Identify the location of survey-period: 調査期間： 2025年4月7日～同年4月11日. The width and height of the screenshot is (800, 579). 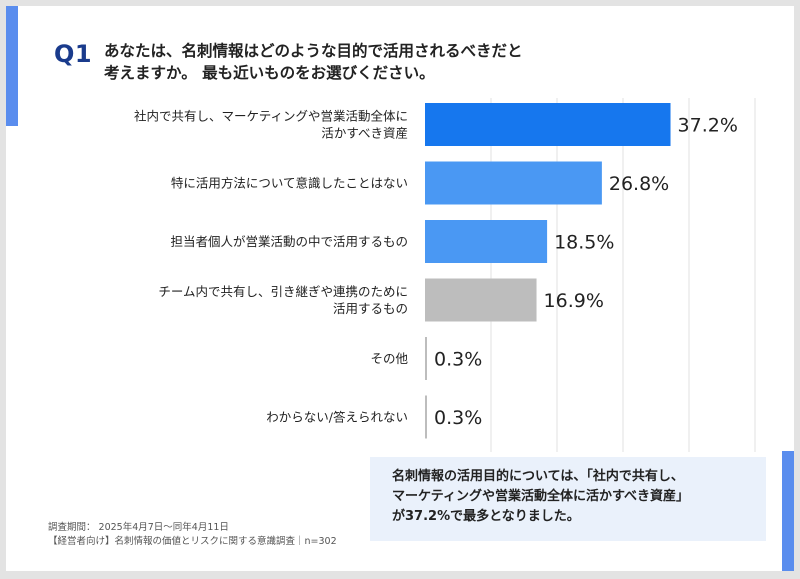
(138, 527).